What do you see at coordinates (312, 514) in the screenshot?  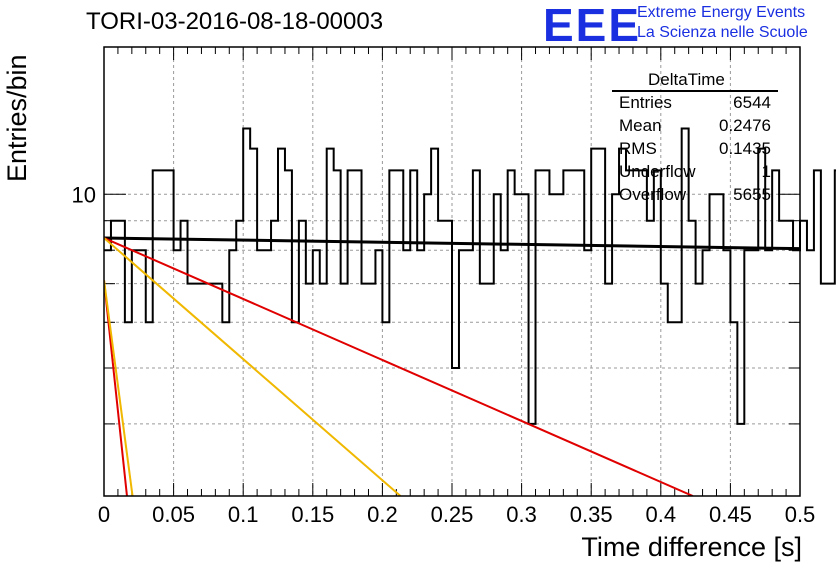 I see `x-tick-label: 0.15` at bounding box center [312, 514].